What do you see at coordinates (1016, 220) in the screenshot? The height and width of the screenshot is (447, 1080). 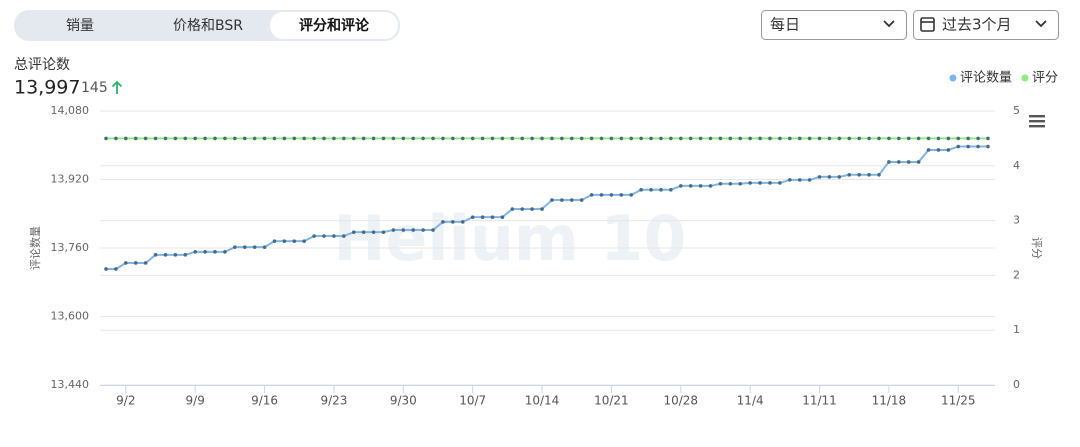 I see `y2-tick-label: 3` at bounding box center [1016, 220].